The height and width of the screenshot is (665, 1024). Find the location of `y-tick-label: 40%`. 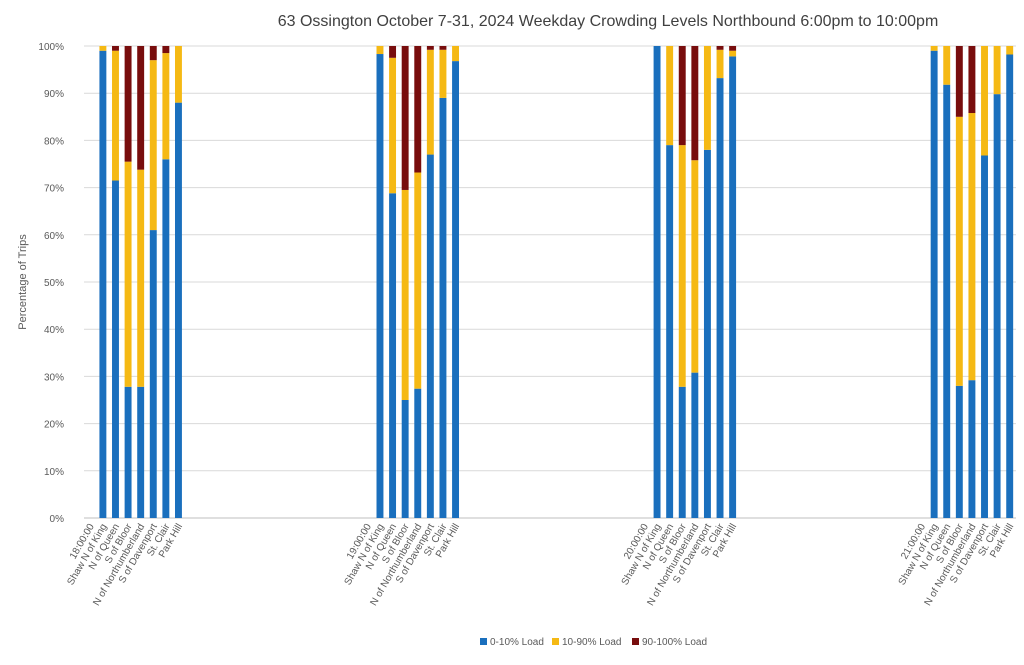

y-tick-label: 40% is located at coordinates (54, 330).